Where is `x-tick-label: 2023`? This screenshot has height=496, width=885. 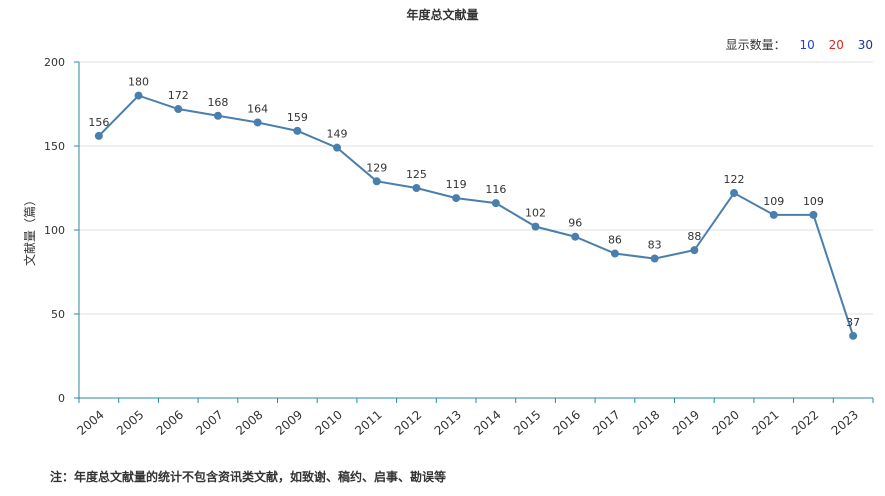
x-tick-label: 2023 is located at coordinates (845, 423).